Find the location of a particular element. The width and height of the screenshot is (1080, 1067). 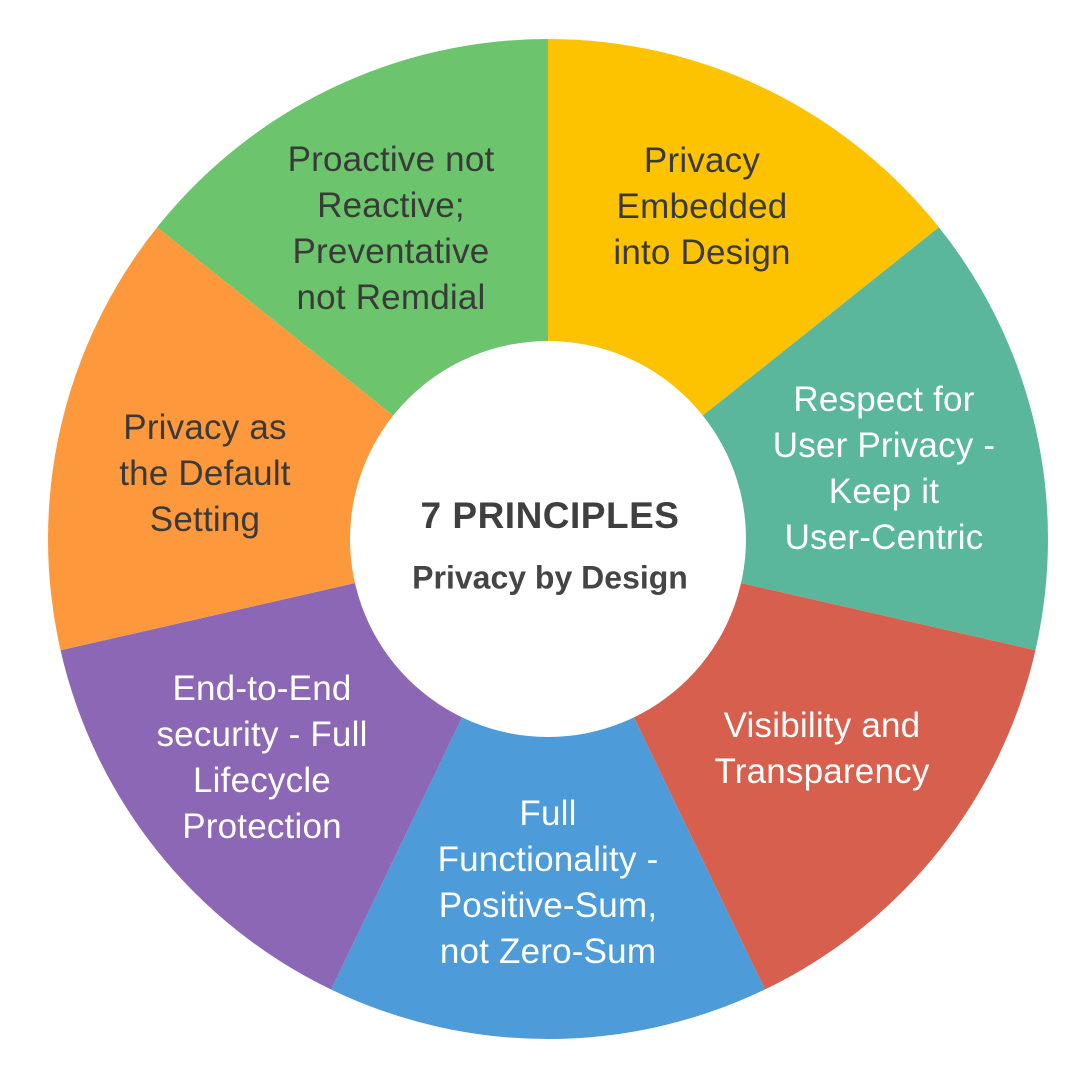

center-subtitle: Privacy by Design is located at coordinates (550, 577).